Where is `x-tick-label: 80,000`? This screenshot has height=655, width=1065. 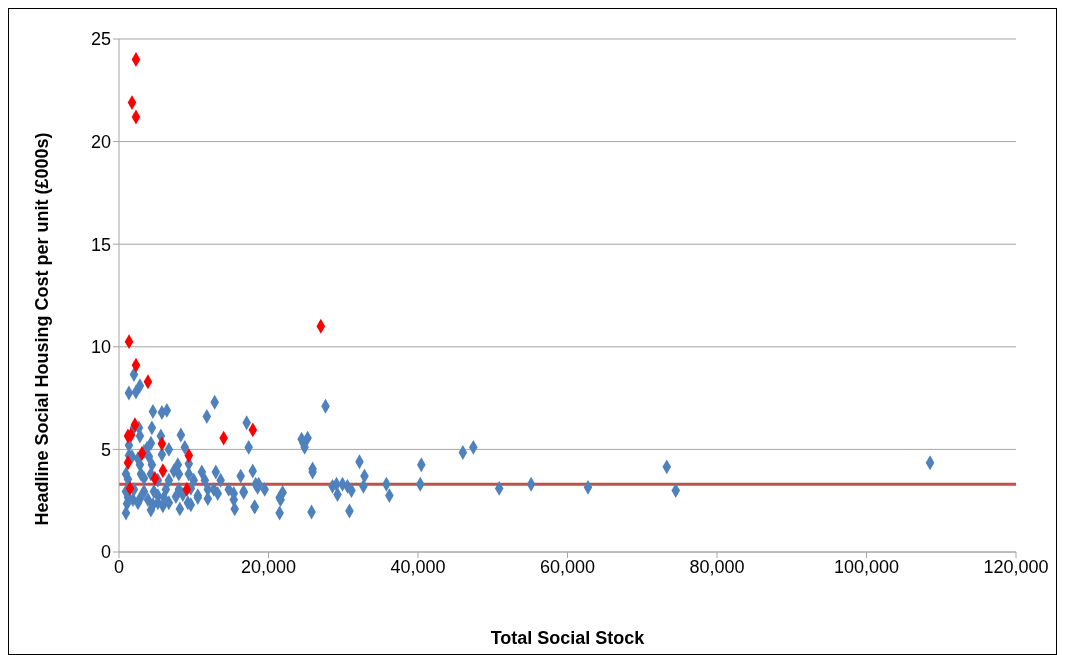 x-tick-label: 80,000 is located at coordinates (717, 566).